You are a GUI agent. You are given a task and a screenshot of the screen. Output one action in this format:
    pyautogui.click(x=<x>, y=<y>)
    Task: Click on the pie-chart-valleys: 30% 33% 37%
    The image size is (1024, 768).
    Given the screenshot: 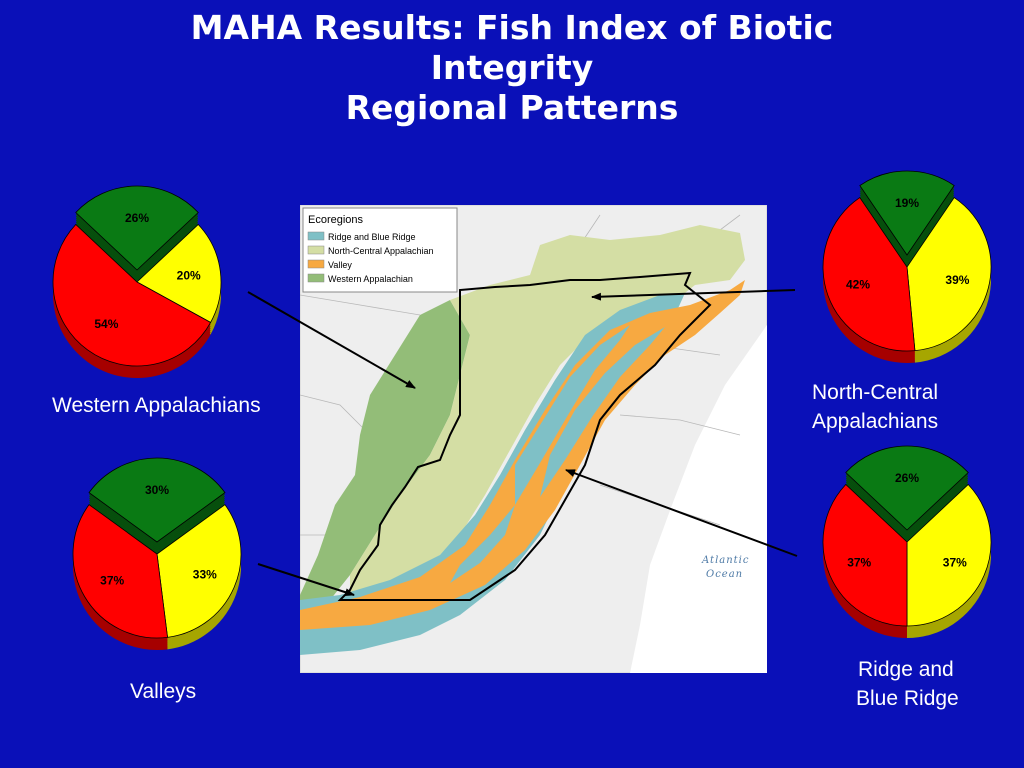 What is the action you would take?
    pyautogui.click(x=157, y=553)
    